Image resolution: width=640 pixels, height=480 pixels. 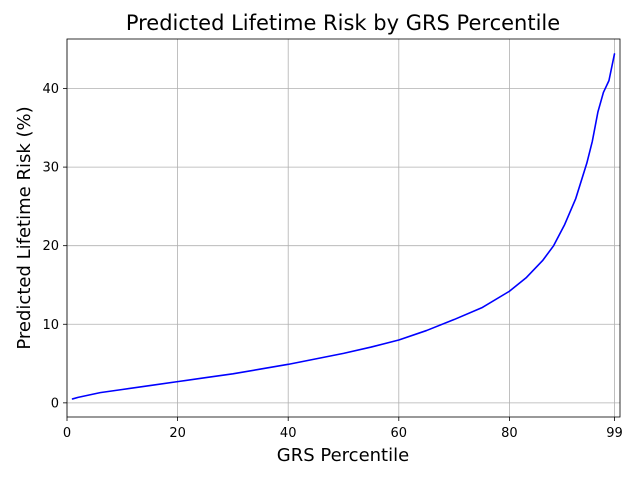 What do you see at coordinates (50, 246) in the screenshot?
I see `y-tick-label: 20` at bounding box center [50, 246].